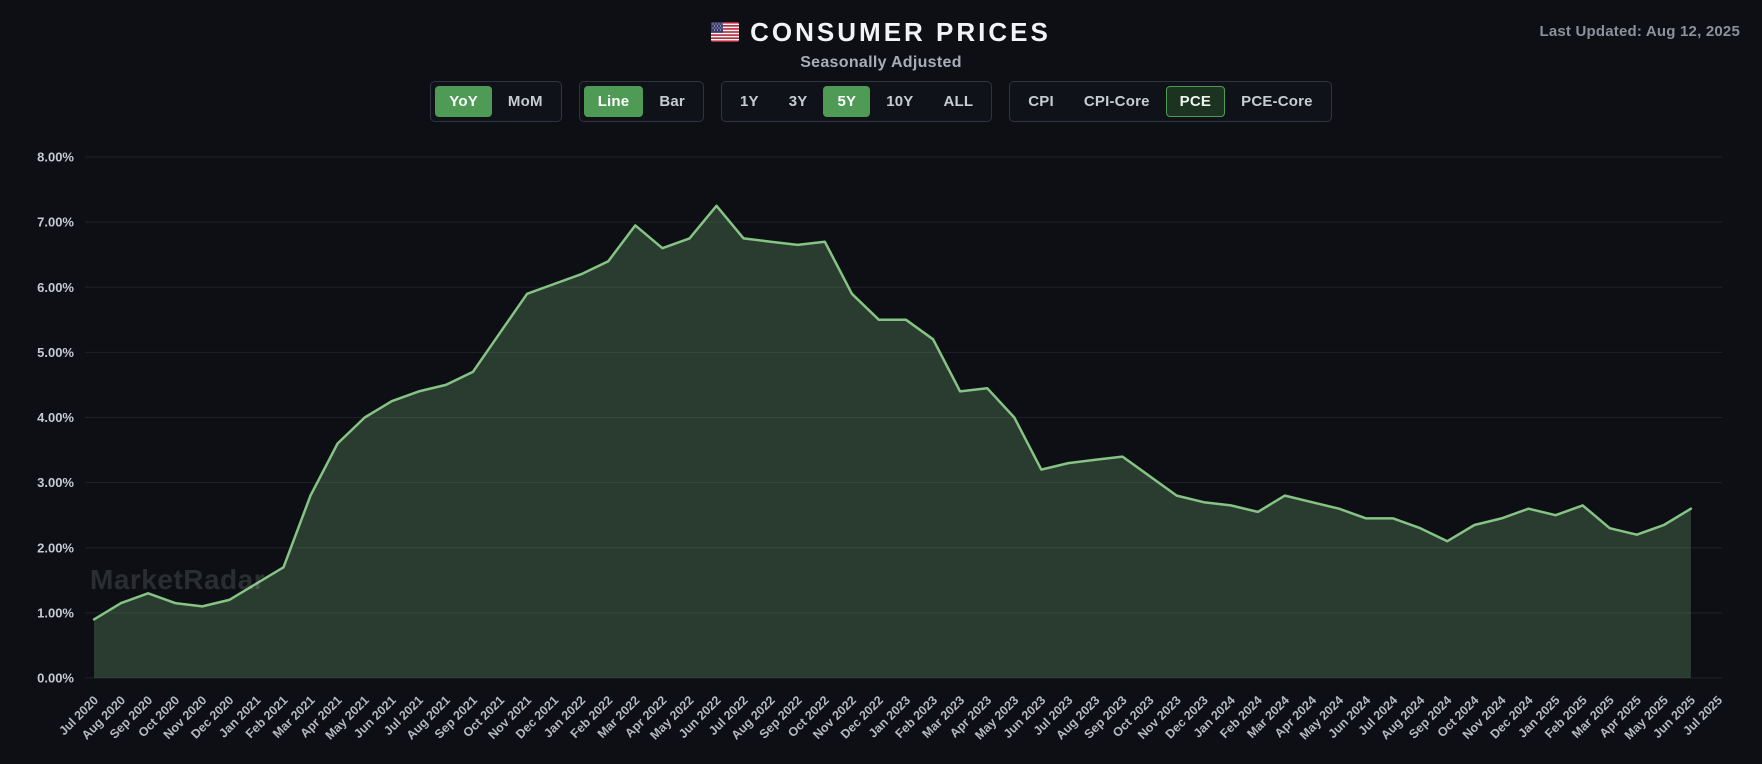 The width and height of the screenshot is (1762, 764). I want to click on button-10y: 10Y, so click(899, 101).